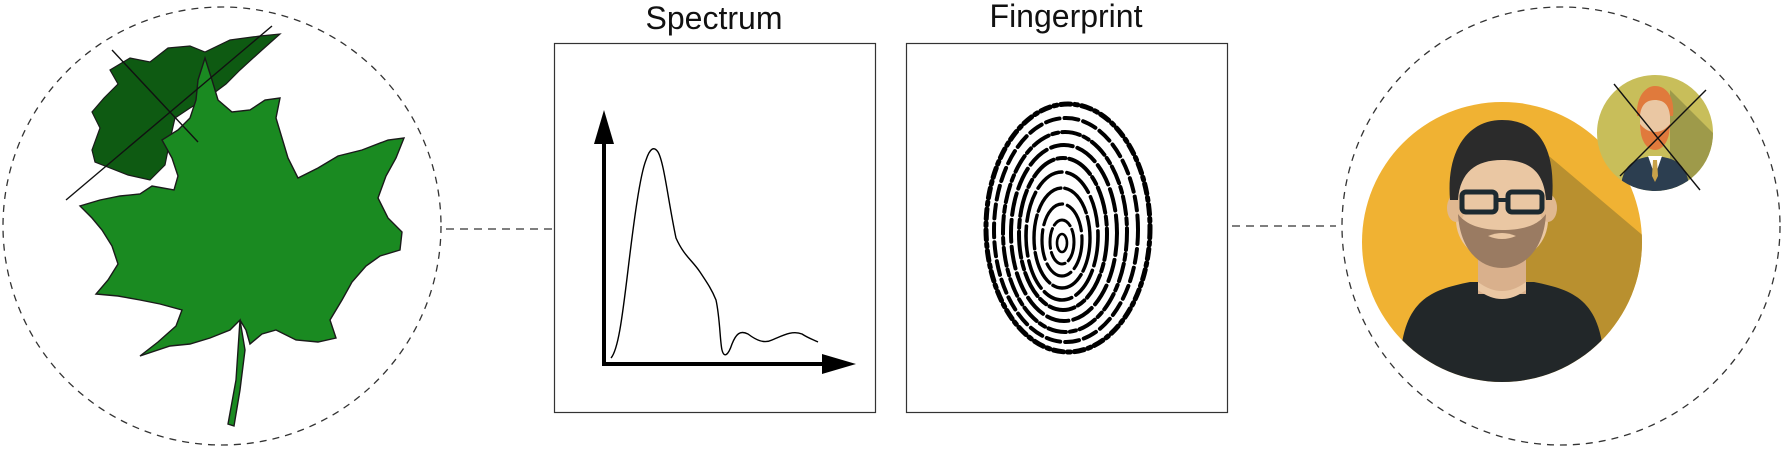 The height and width of the screenshot is (451, 1781). I want to click on fingerprint-title: Fingerprint, so click(1066, 17).